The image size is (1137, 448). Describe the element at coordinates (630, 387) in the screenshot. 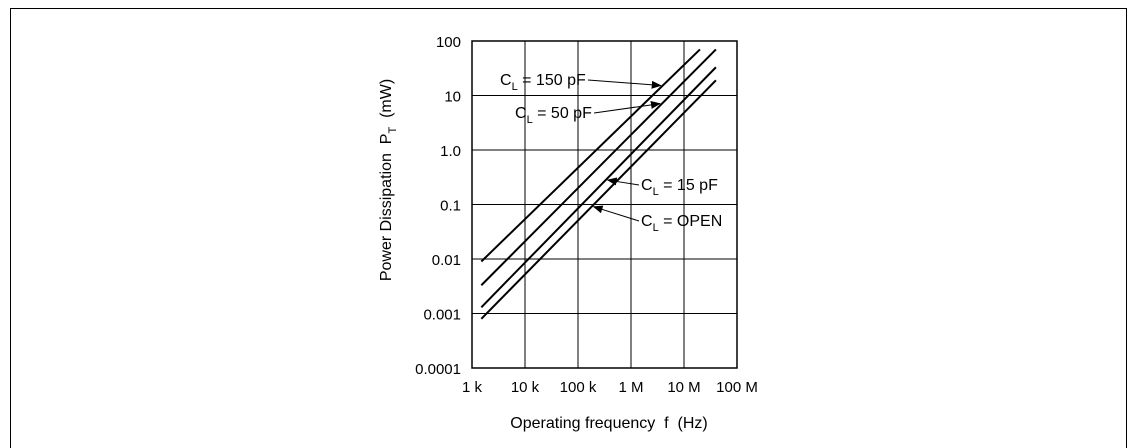

I see `x-tick-label: 1 M` at that location.